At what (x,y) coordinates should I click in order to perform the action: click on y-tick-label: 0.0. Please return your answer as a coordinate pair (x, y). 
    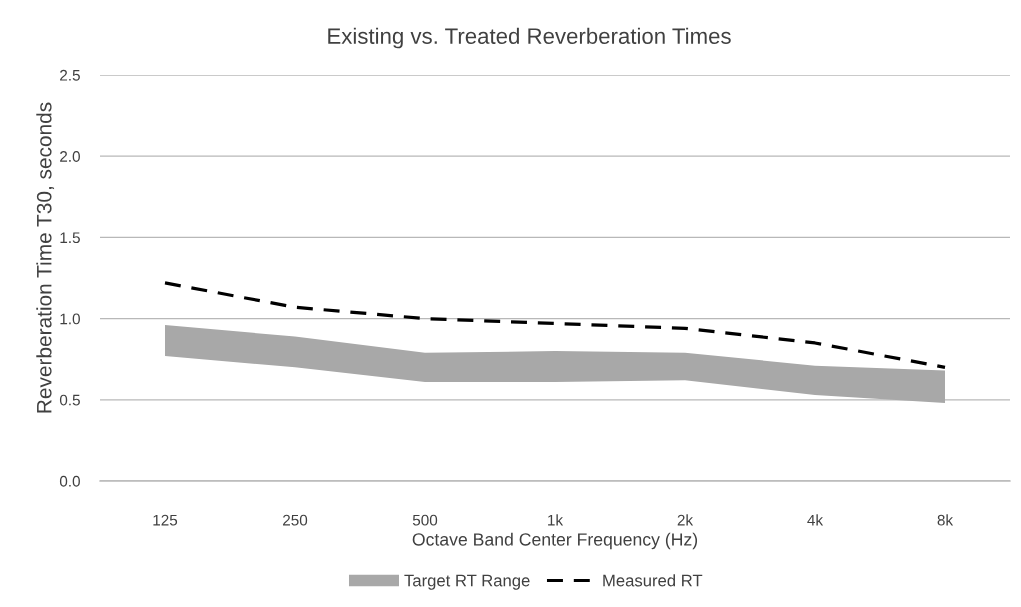
    Looking at the image, I should click on (69, 481).